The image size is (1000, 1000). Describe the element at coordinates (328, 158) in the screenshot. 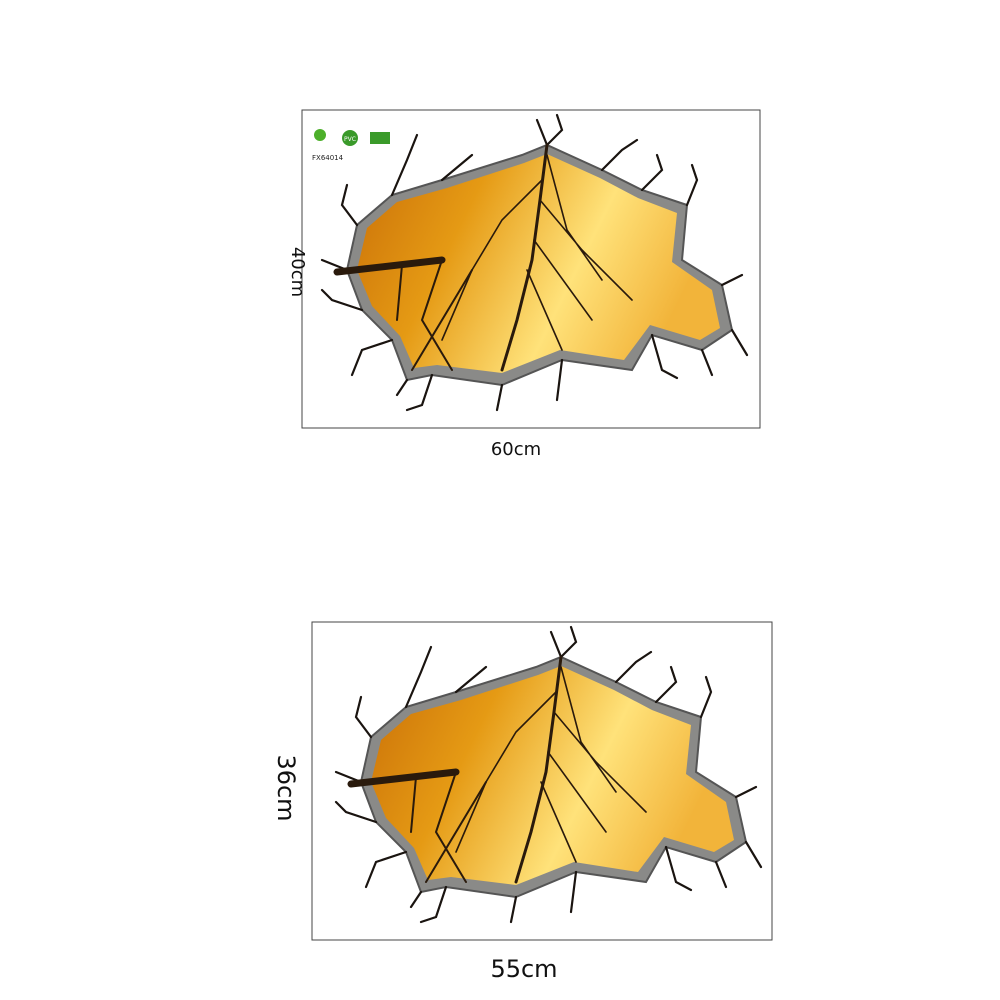

I see `product-code: FX64014` at that location.